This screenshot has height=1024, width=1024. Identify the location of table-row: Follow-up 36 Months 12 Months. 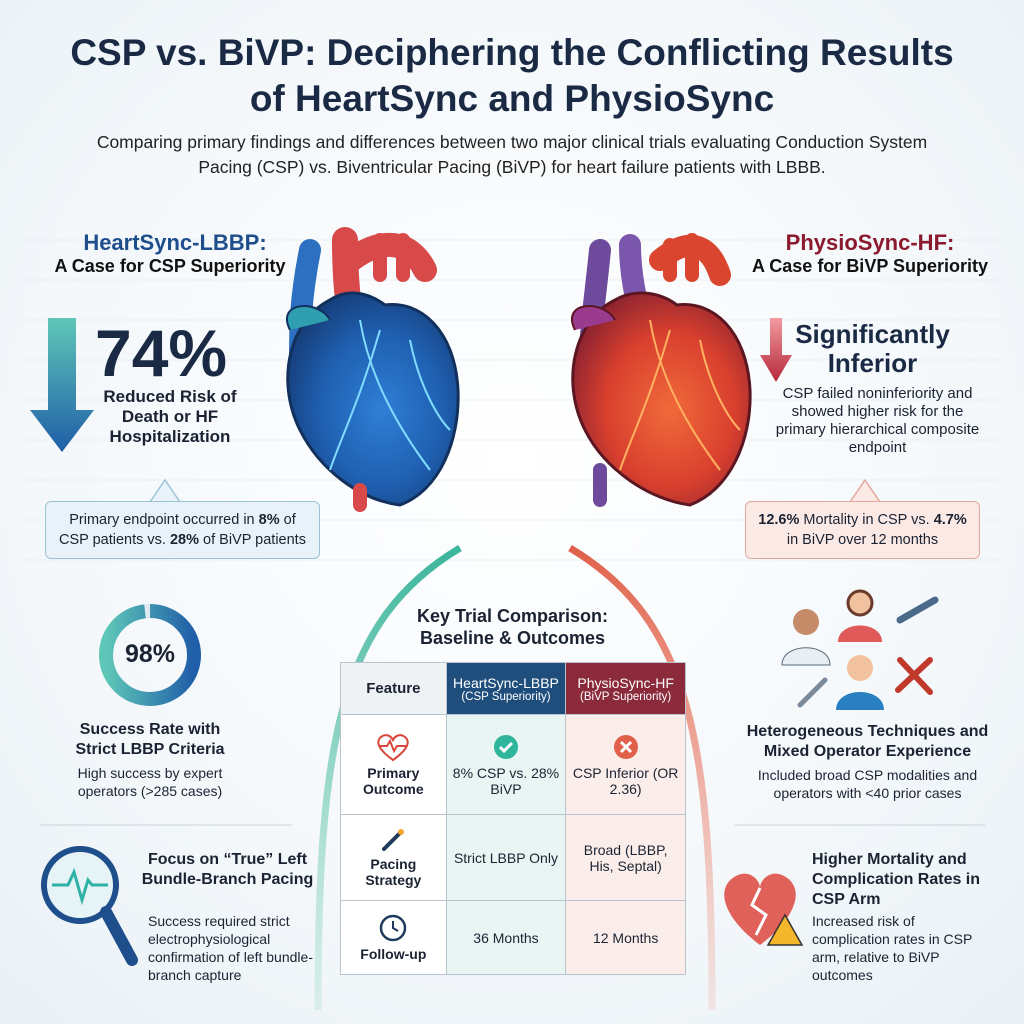
(513, 937).